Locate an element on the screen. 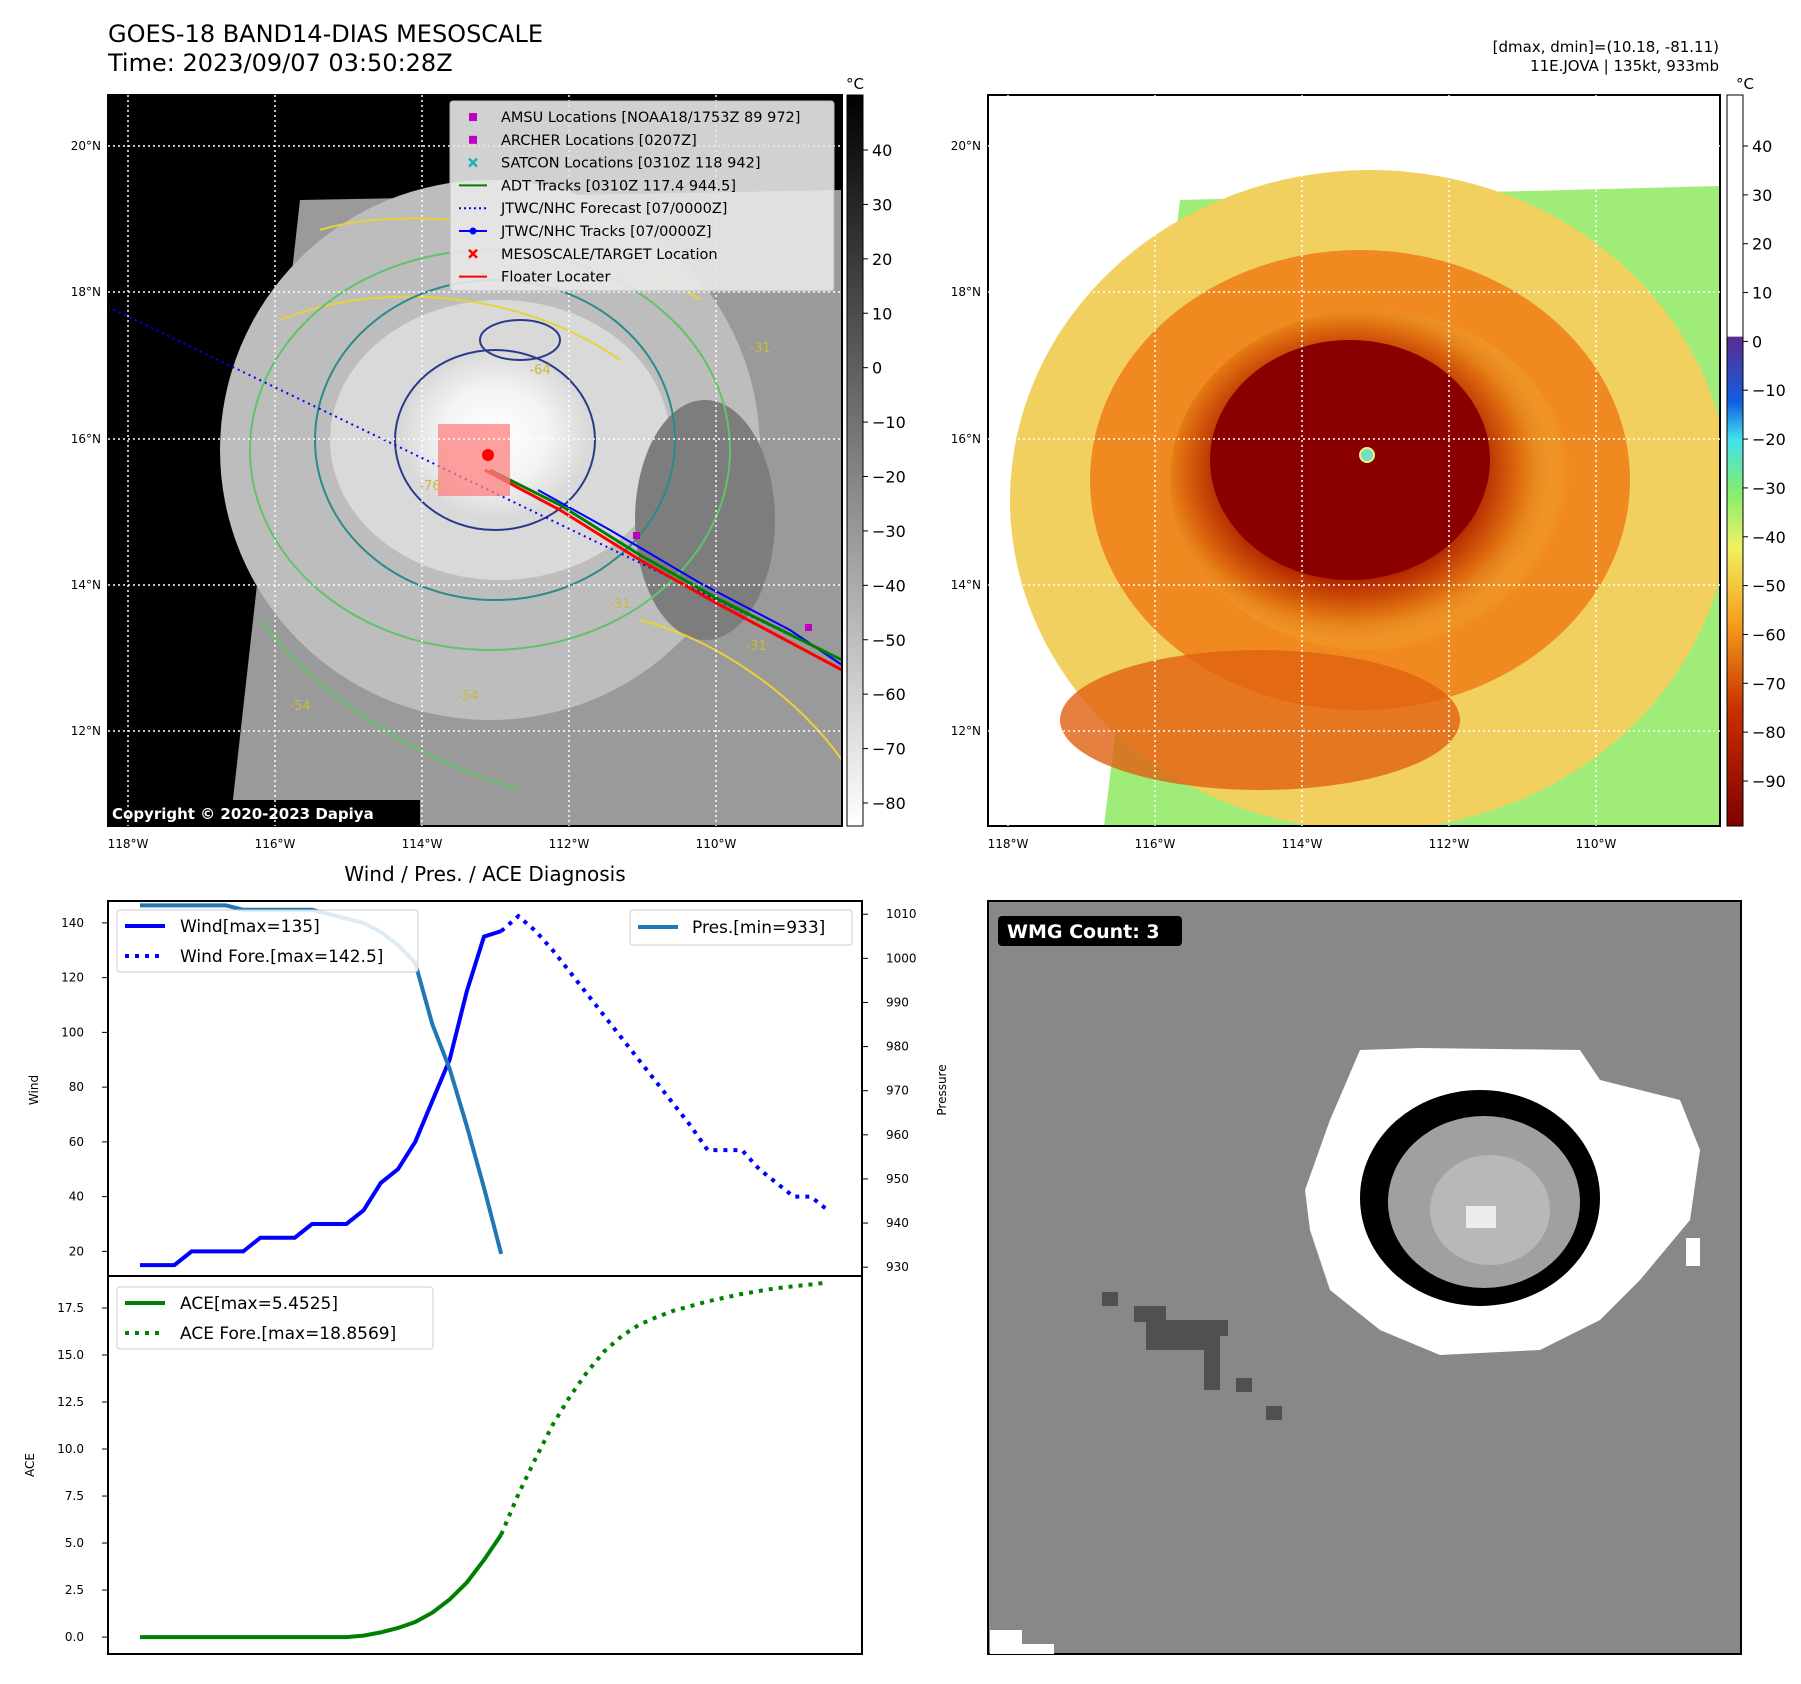 This screenshot has height=1684, width=1801. wind-tick-label: 100 is located at coordinates (72, 1032).